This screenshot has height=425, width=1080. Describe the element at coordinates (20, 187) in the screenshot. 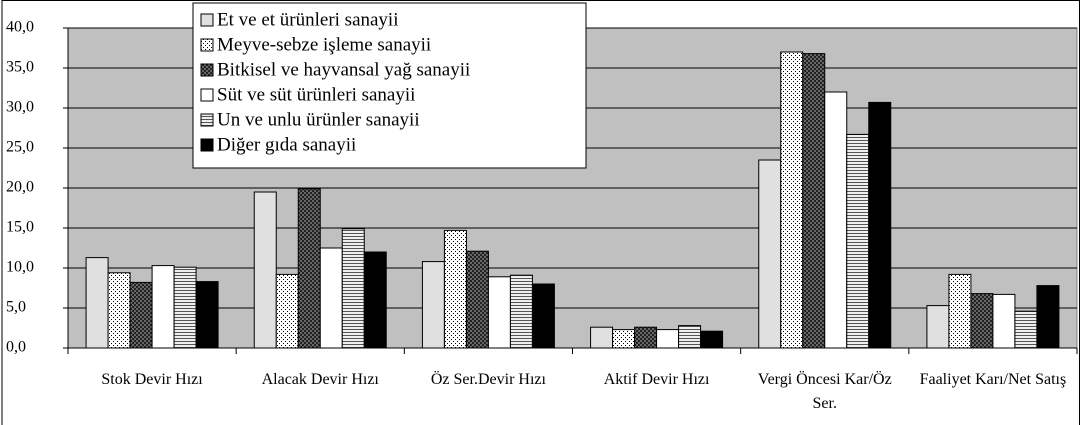

I see `y-tick-label: 20,0` at that location.